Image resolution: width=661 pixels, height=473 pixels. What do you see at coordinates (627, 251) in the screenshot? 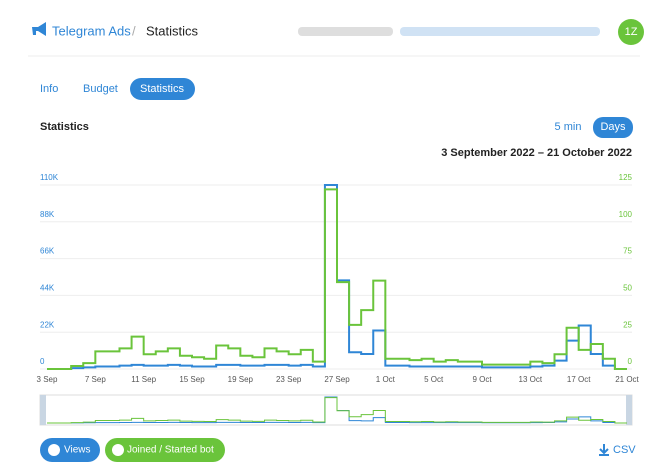
I see `y2-tick-label: 75` at bounding box center [627, 251].